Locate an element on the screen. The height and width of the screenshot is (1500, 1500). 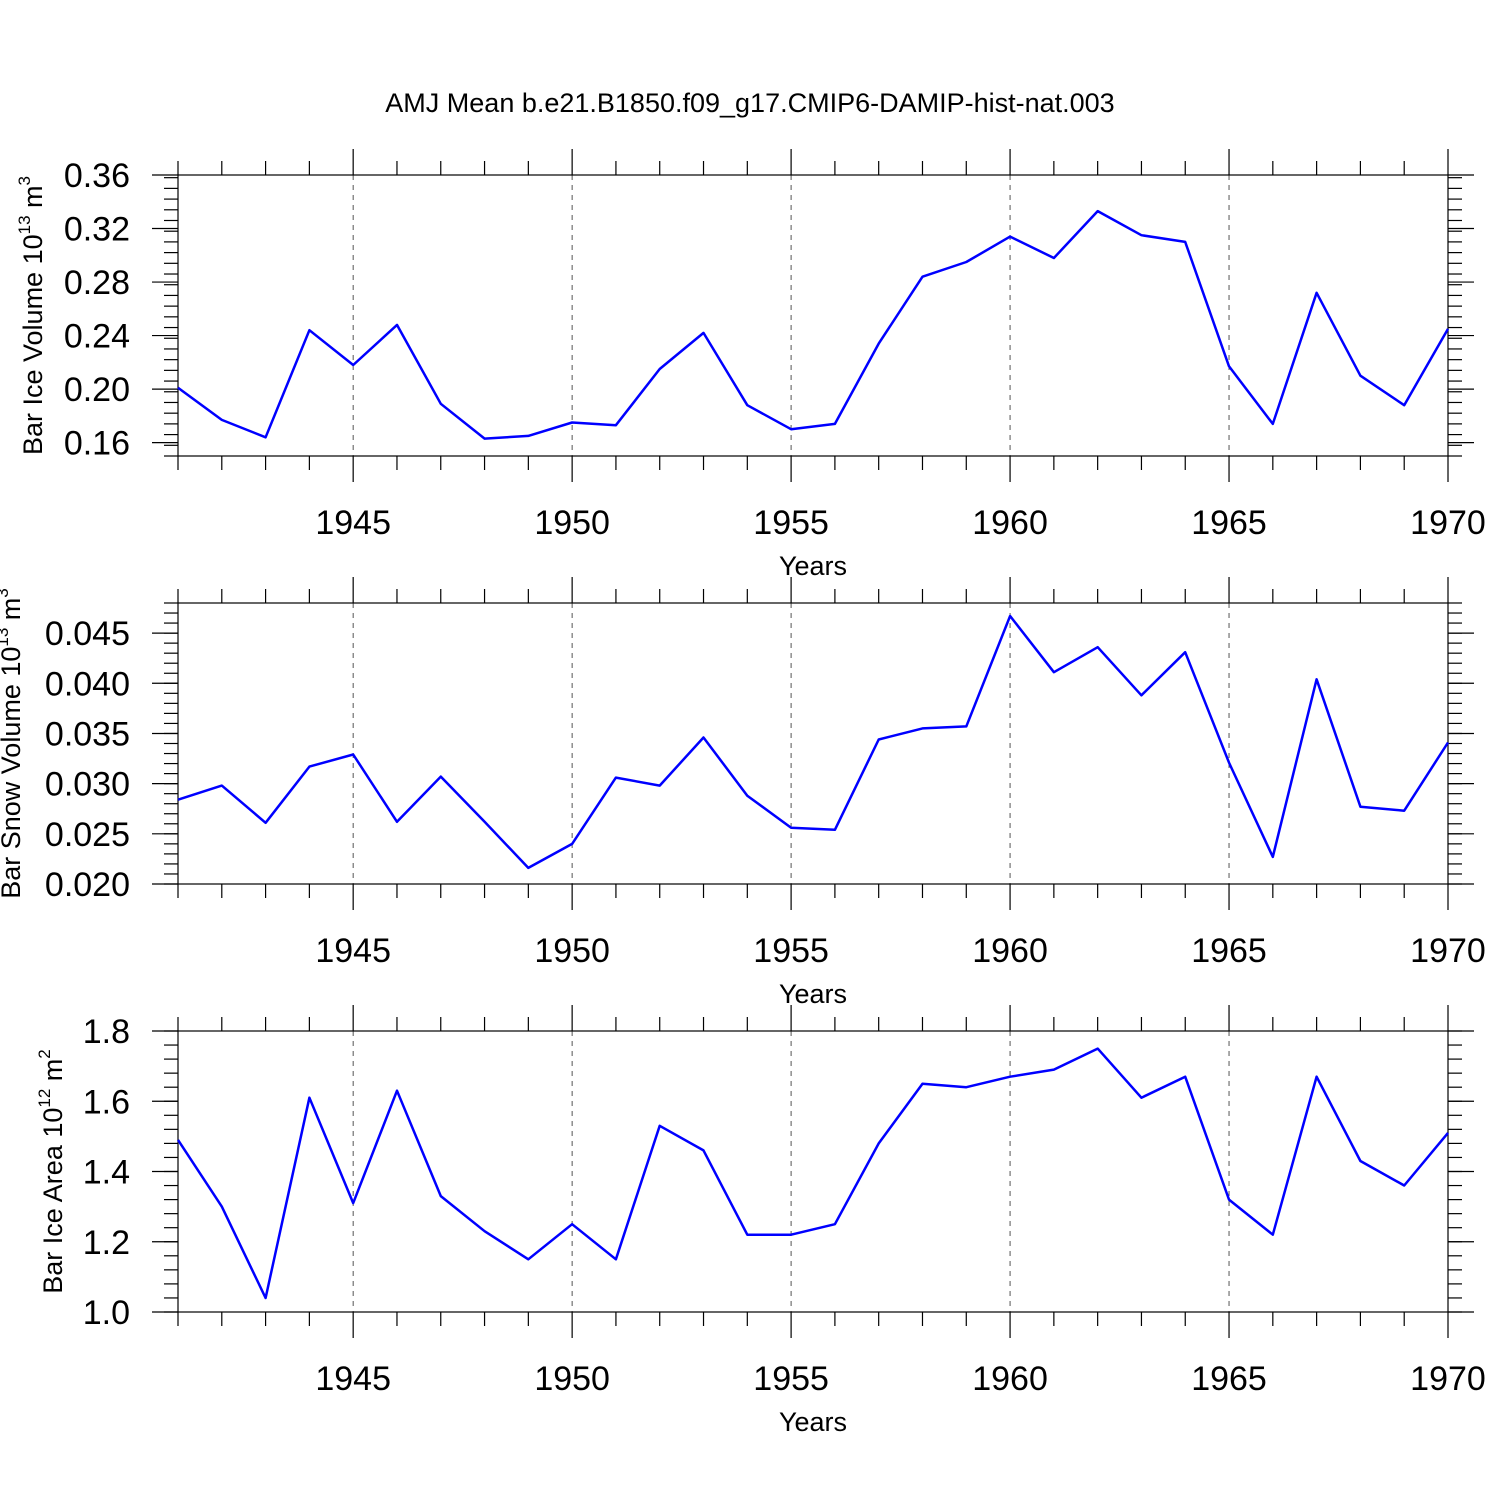
y-tick-label: 0.020 is located at coordinates (87, 885).